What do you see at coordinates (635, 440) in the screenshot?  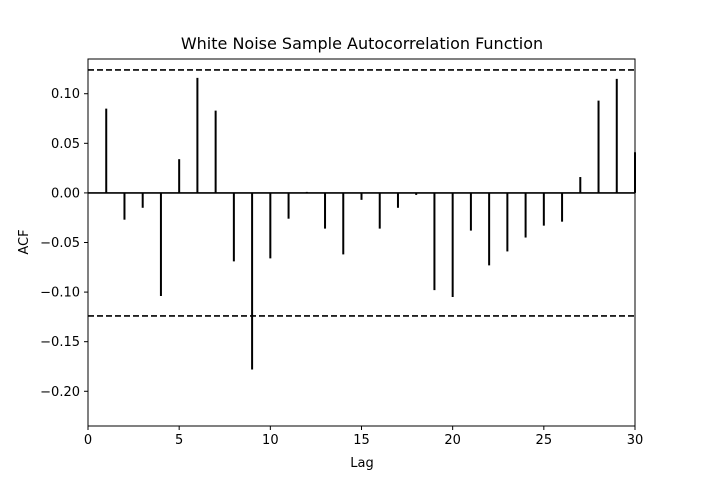 I see `x-tick-label: 30` at bounding box center [635, 440].